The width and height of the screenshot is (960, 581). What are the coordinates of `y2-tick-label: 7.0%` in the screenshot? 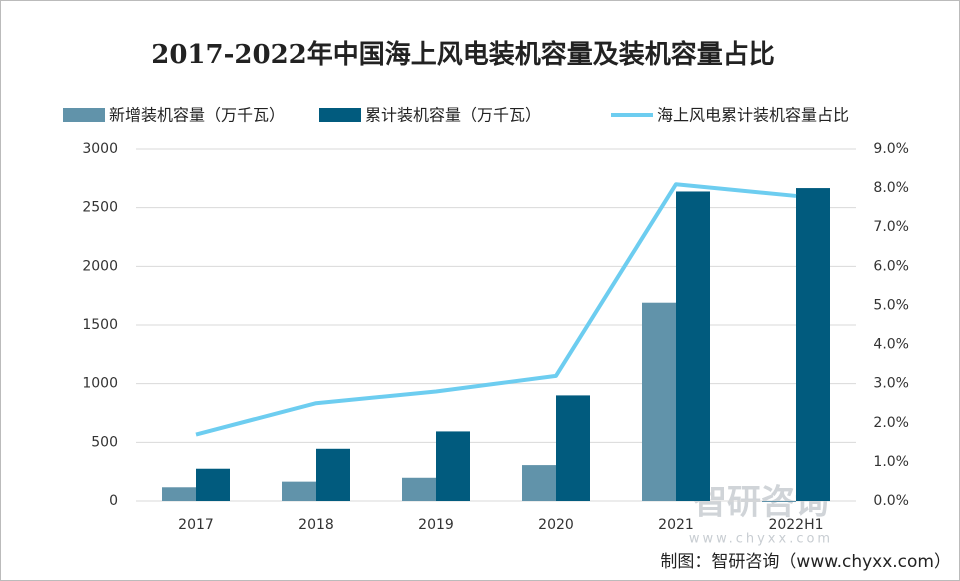 It's located at (891, 227).